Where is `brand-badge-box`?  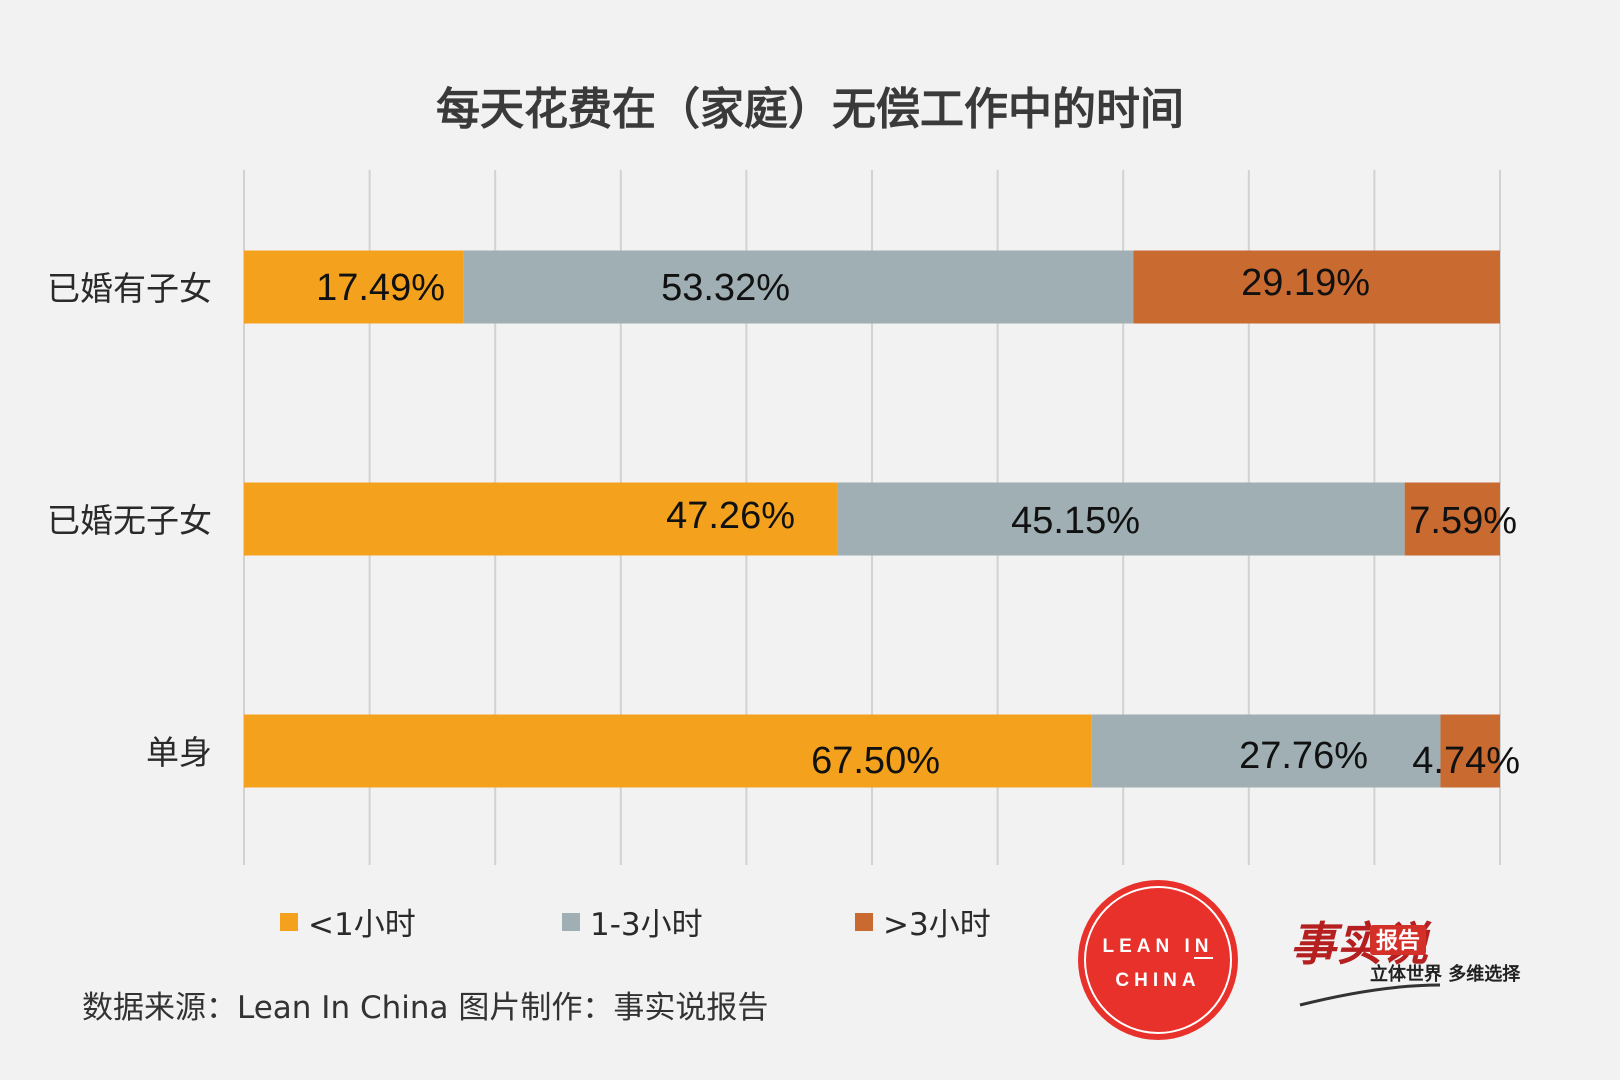 brand-badge-box is located at coordinates (1398, 940).